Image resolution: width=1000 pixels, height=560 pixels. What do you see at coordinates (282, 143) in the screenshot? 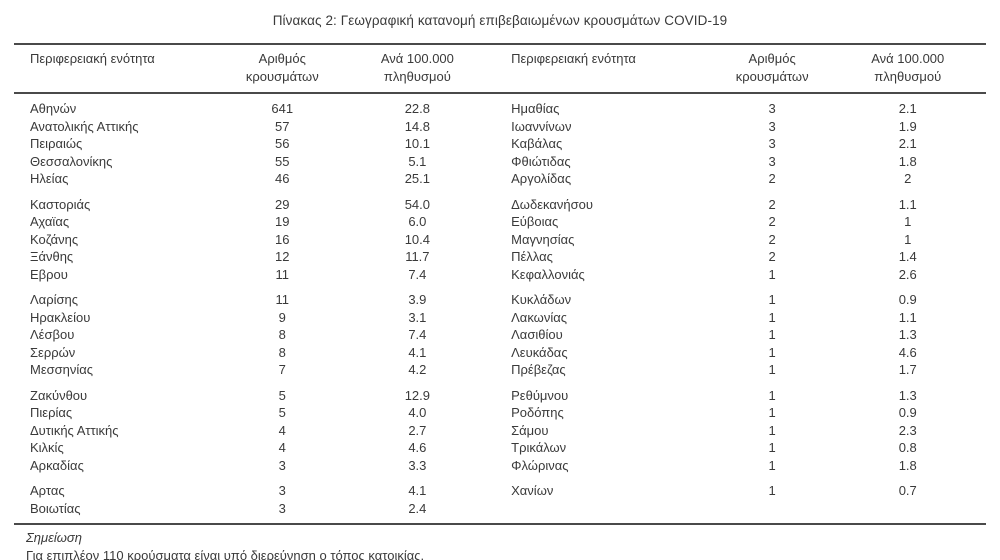
I see `cases-count-cell: 56` at bounding box center [282, 143].